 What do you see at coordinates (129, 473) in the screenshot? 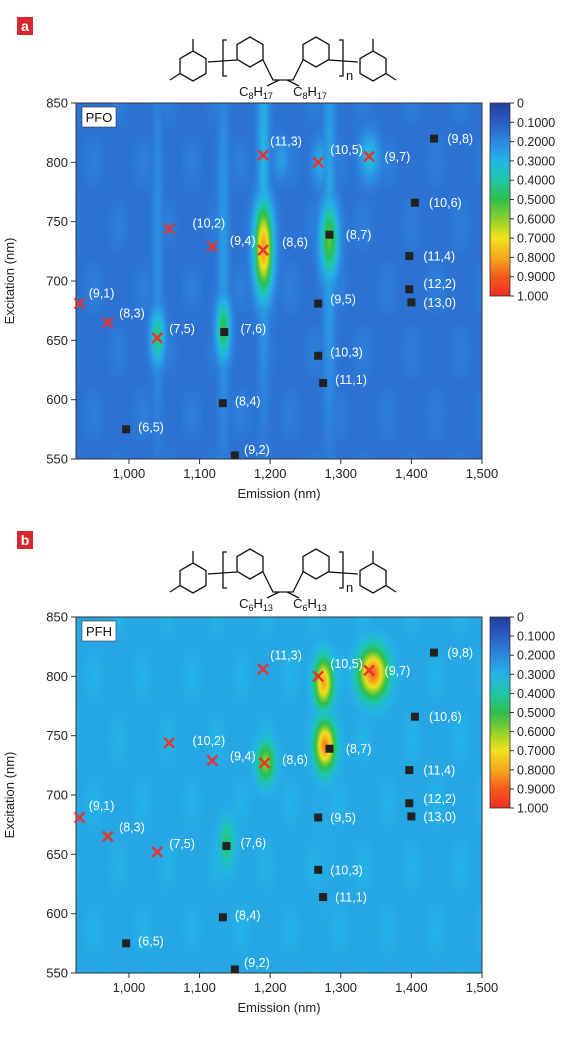
I see `x-tick-label: 1,000` at bounding box center [129, 473].